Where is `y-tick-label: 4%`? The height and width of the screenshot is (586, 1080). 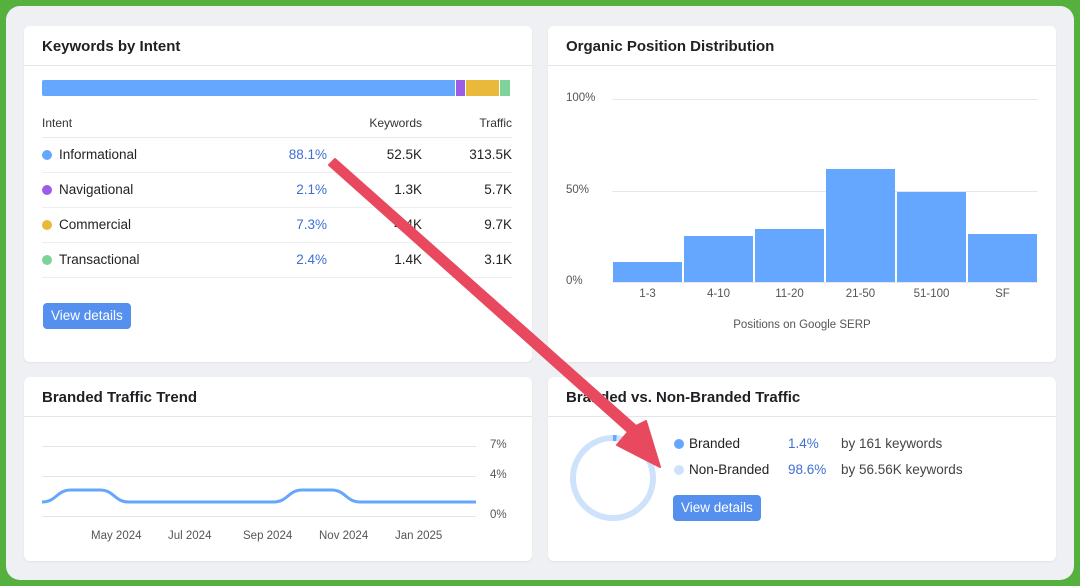 y-tick-label: 4% is located at coordinates (498, 475).